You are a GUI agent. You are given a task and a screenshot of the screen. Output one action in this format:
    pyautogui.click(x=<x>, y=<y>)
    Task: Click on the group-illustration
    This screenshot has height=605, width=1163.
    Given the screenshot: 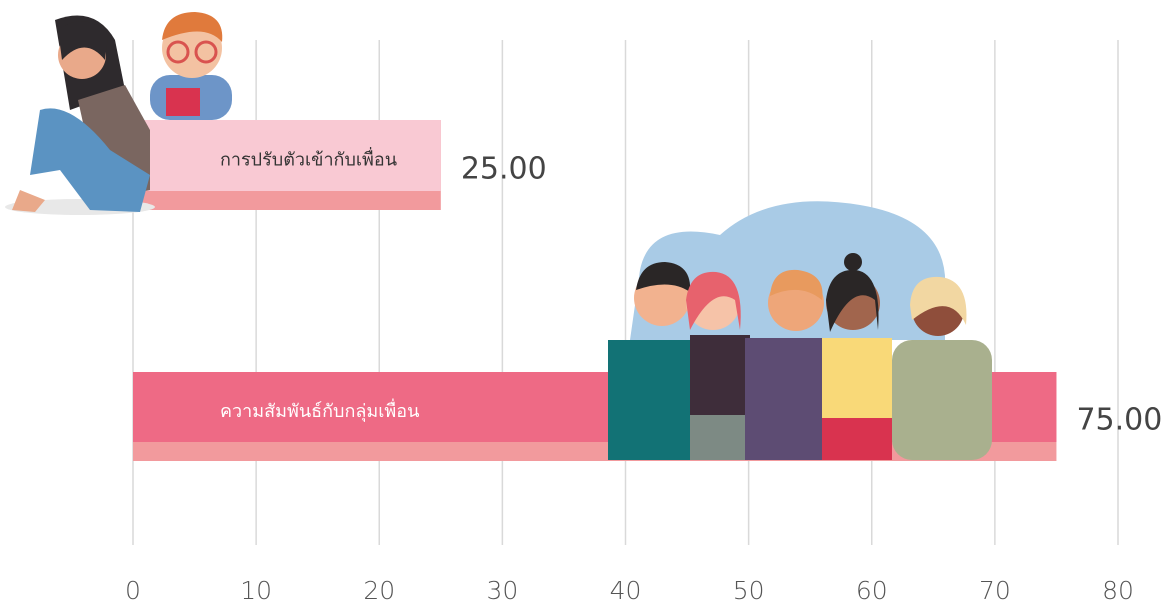 What is the action you would take?
    pyautogui.click(x=800, y=330)
    